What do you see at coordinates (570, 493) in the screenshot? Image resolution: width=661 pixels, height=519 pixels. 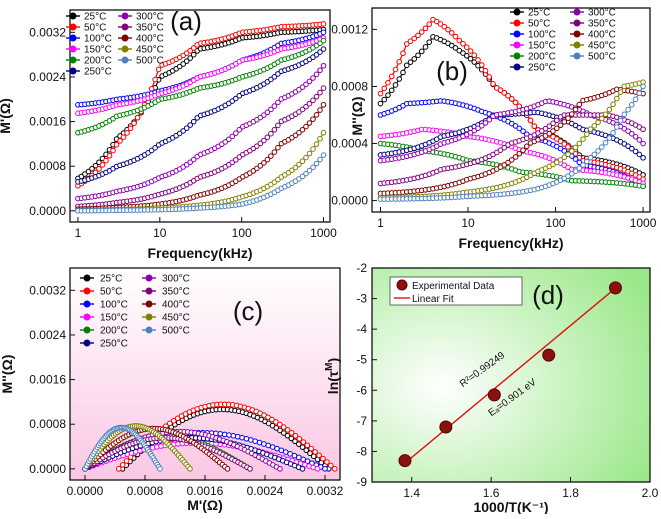 I see `x-tick-label: 1.8` at bounding box center [570, 493].